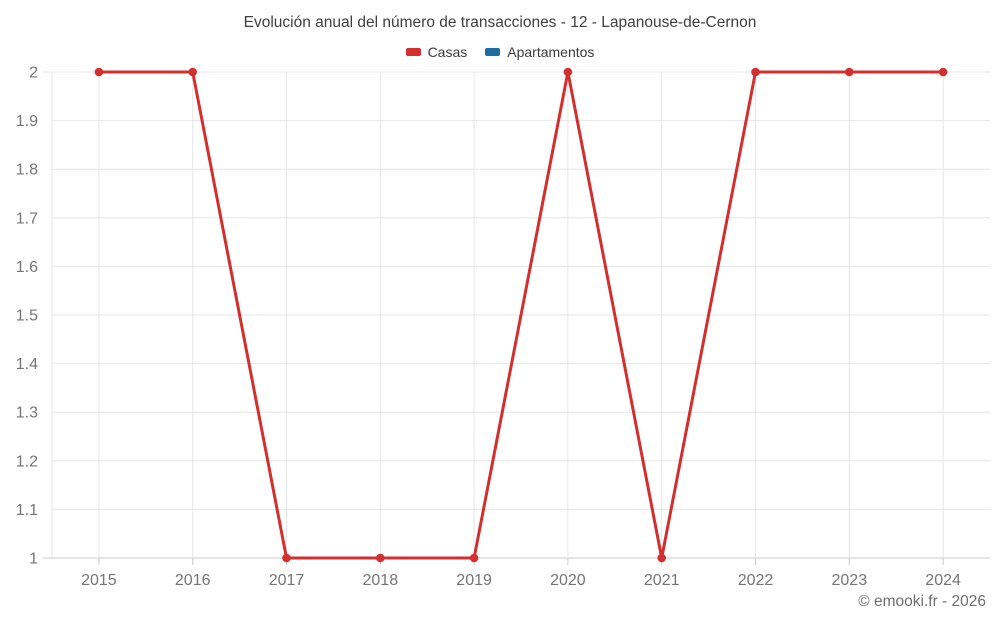  I want to click on x-tick-label: 2022, so click(756, 580).